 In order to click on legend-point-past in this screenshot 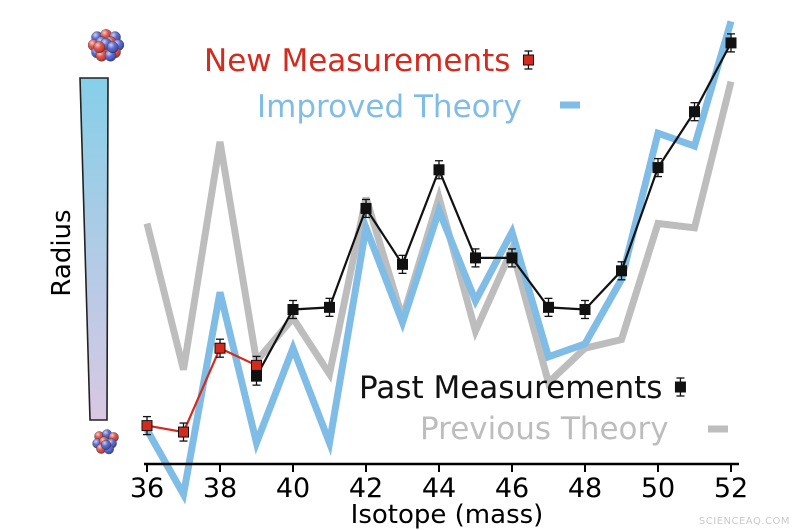, I will do `click(680, 387)`.